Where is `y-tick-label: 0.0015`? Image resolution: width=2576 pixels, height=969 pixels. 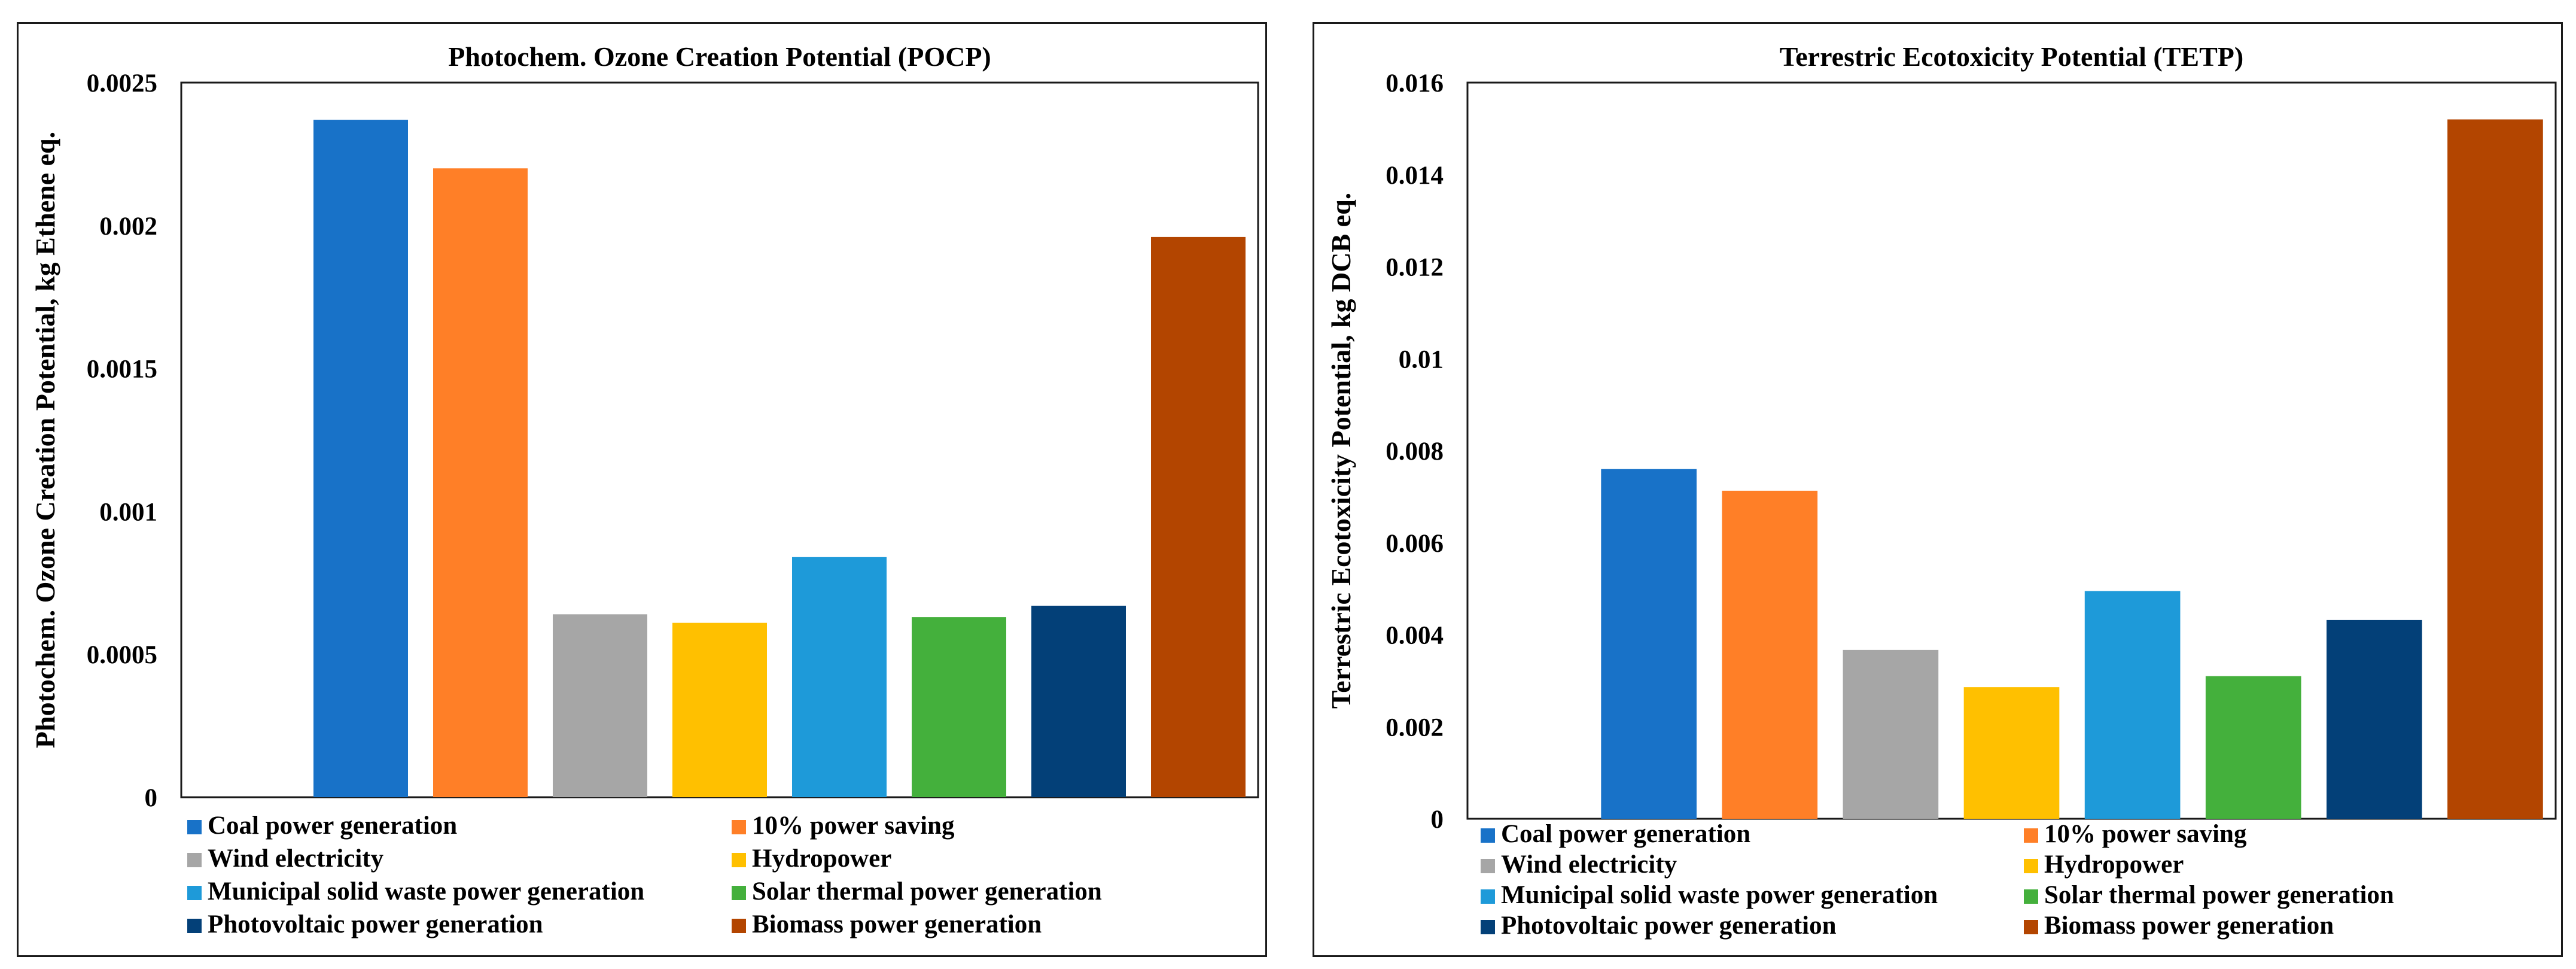 y-tick-label: 0.0015 is located at coordinates (122, 370).